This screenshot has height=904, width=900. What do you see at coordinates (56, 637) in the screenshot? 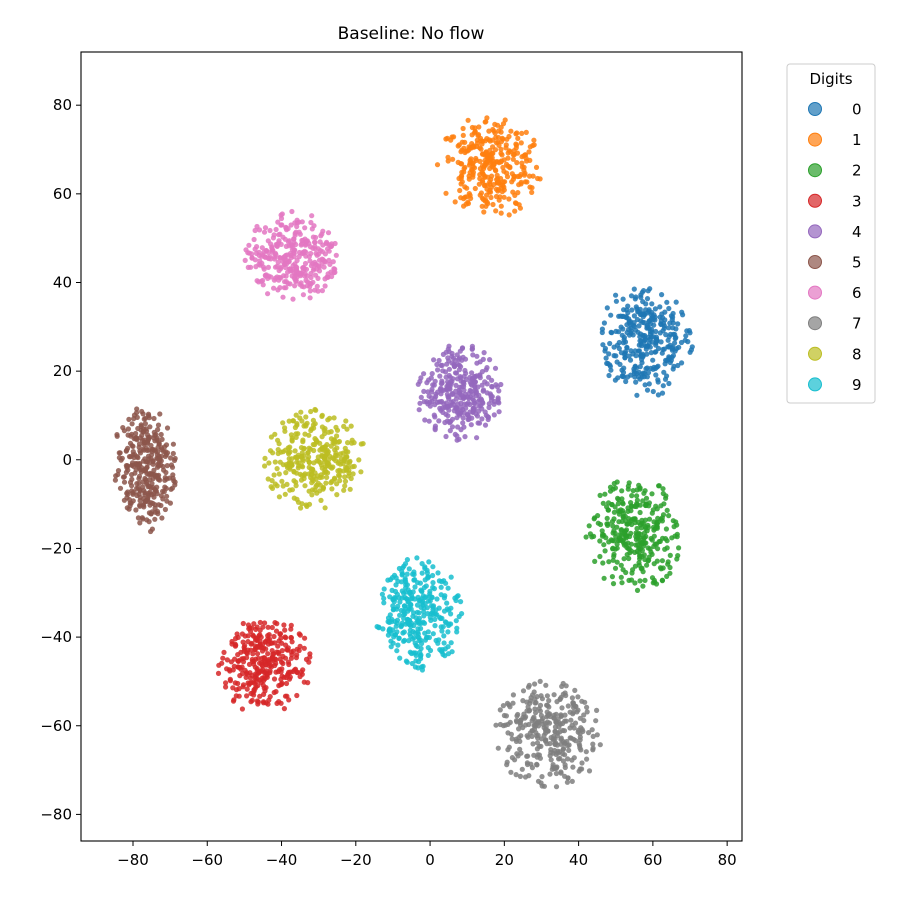
I see `y-tick-label: −40` at bounding box center [56, 637].